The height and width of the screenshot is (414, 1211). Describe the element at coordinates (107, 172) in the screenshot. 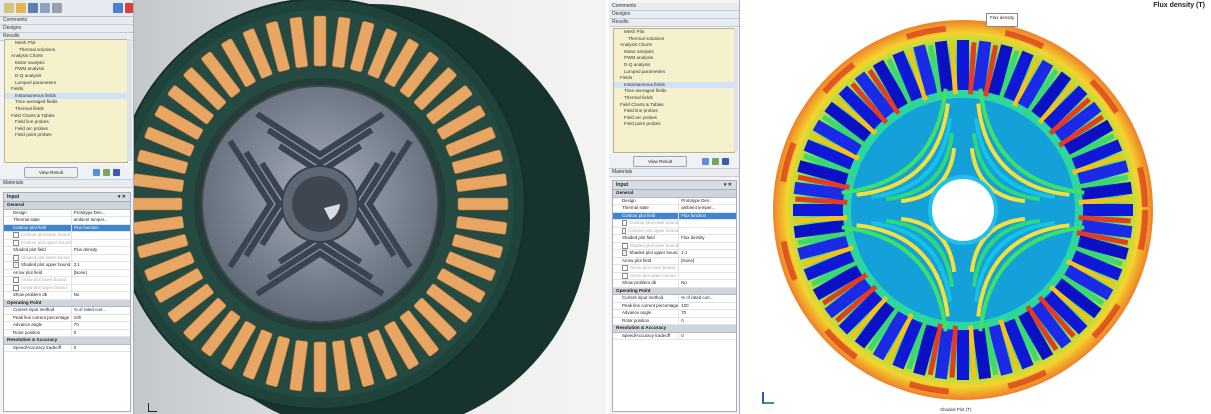

I see `refresh-icon` at that location.